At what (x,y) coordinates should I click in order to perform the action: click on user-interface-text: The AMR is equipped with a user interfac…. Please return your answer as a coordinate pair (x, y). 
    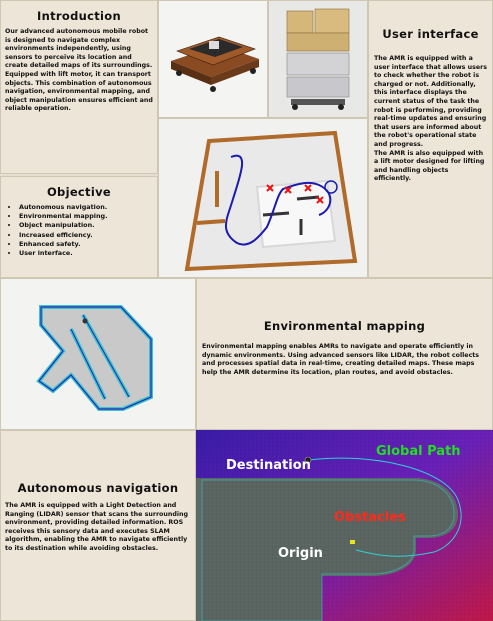
    Looking at the image, I should click on (430, 101).